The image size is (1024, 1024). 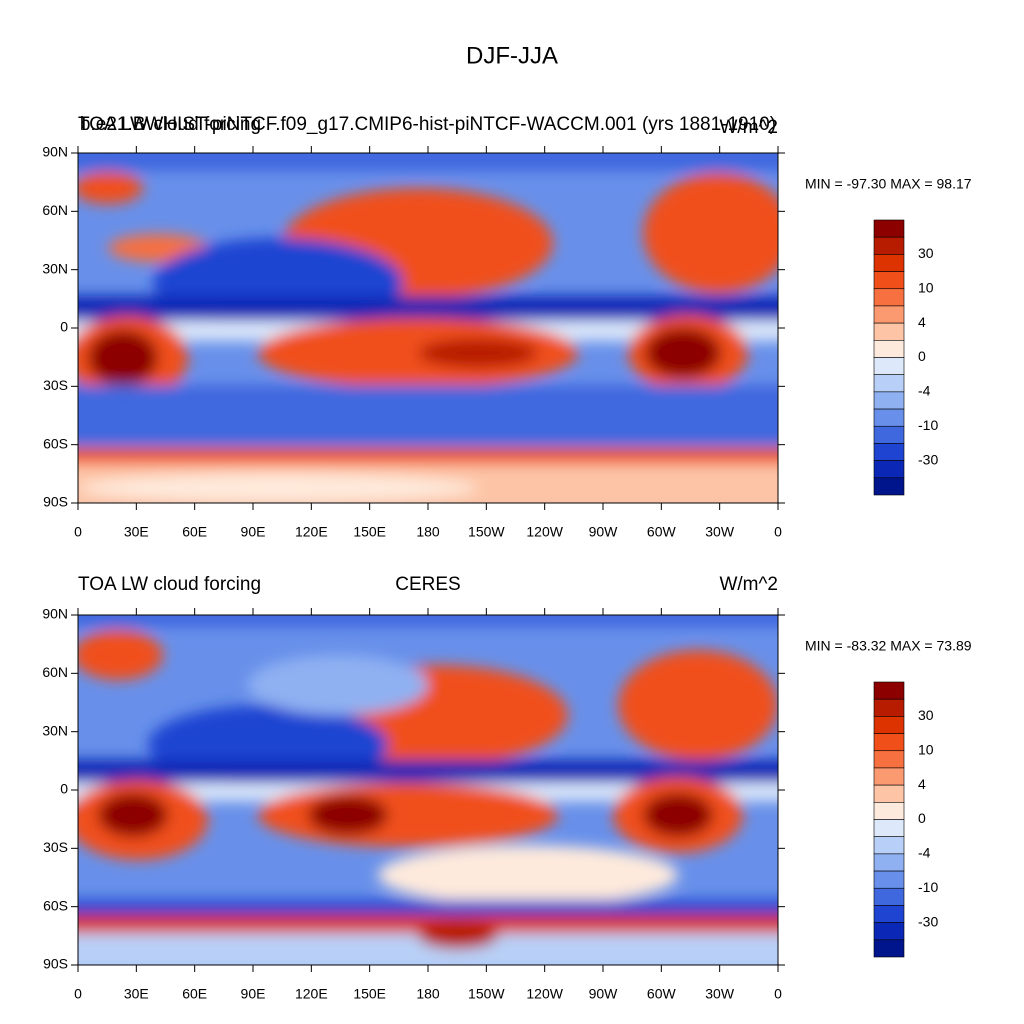 What do you see at coordinates (427, 584) in the screenshot?
I see `center-string: CERES` at bounding box center [427, 584].